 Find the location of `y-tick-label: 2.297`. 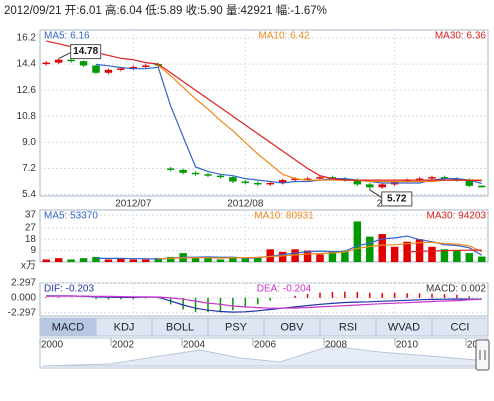

y-tick-label: 2.297 is located at coordinates (23, 283).